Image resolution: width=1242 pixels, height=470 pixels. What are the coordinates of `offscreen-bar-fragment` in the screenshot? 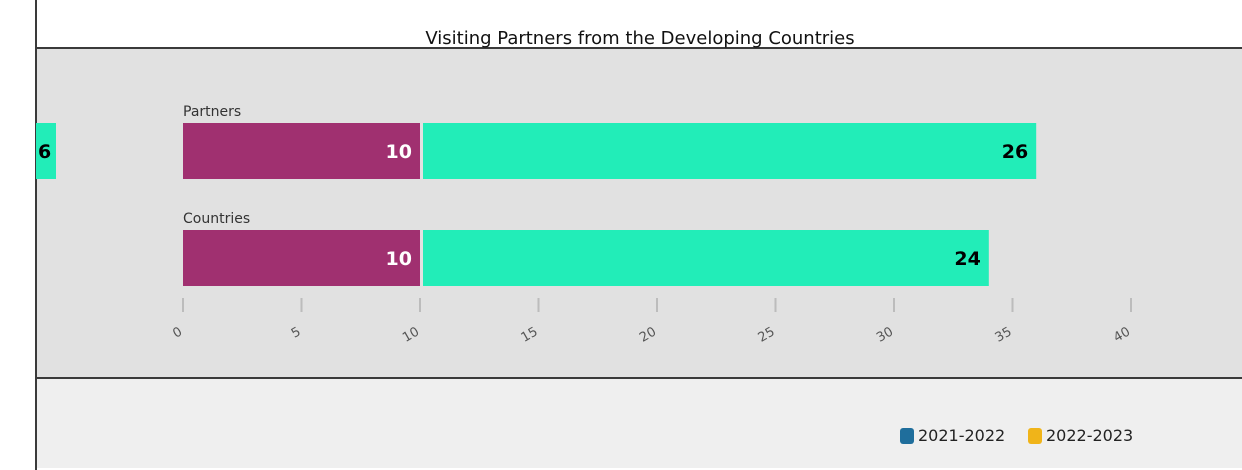 It's located at (46, 151).